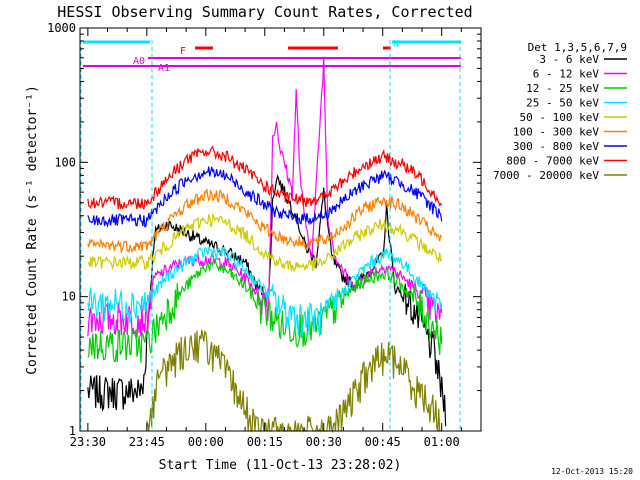  I want to click on legend-title: Det 1,3,5,6,7,9, so click(577, 47).